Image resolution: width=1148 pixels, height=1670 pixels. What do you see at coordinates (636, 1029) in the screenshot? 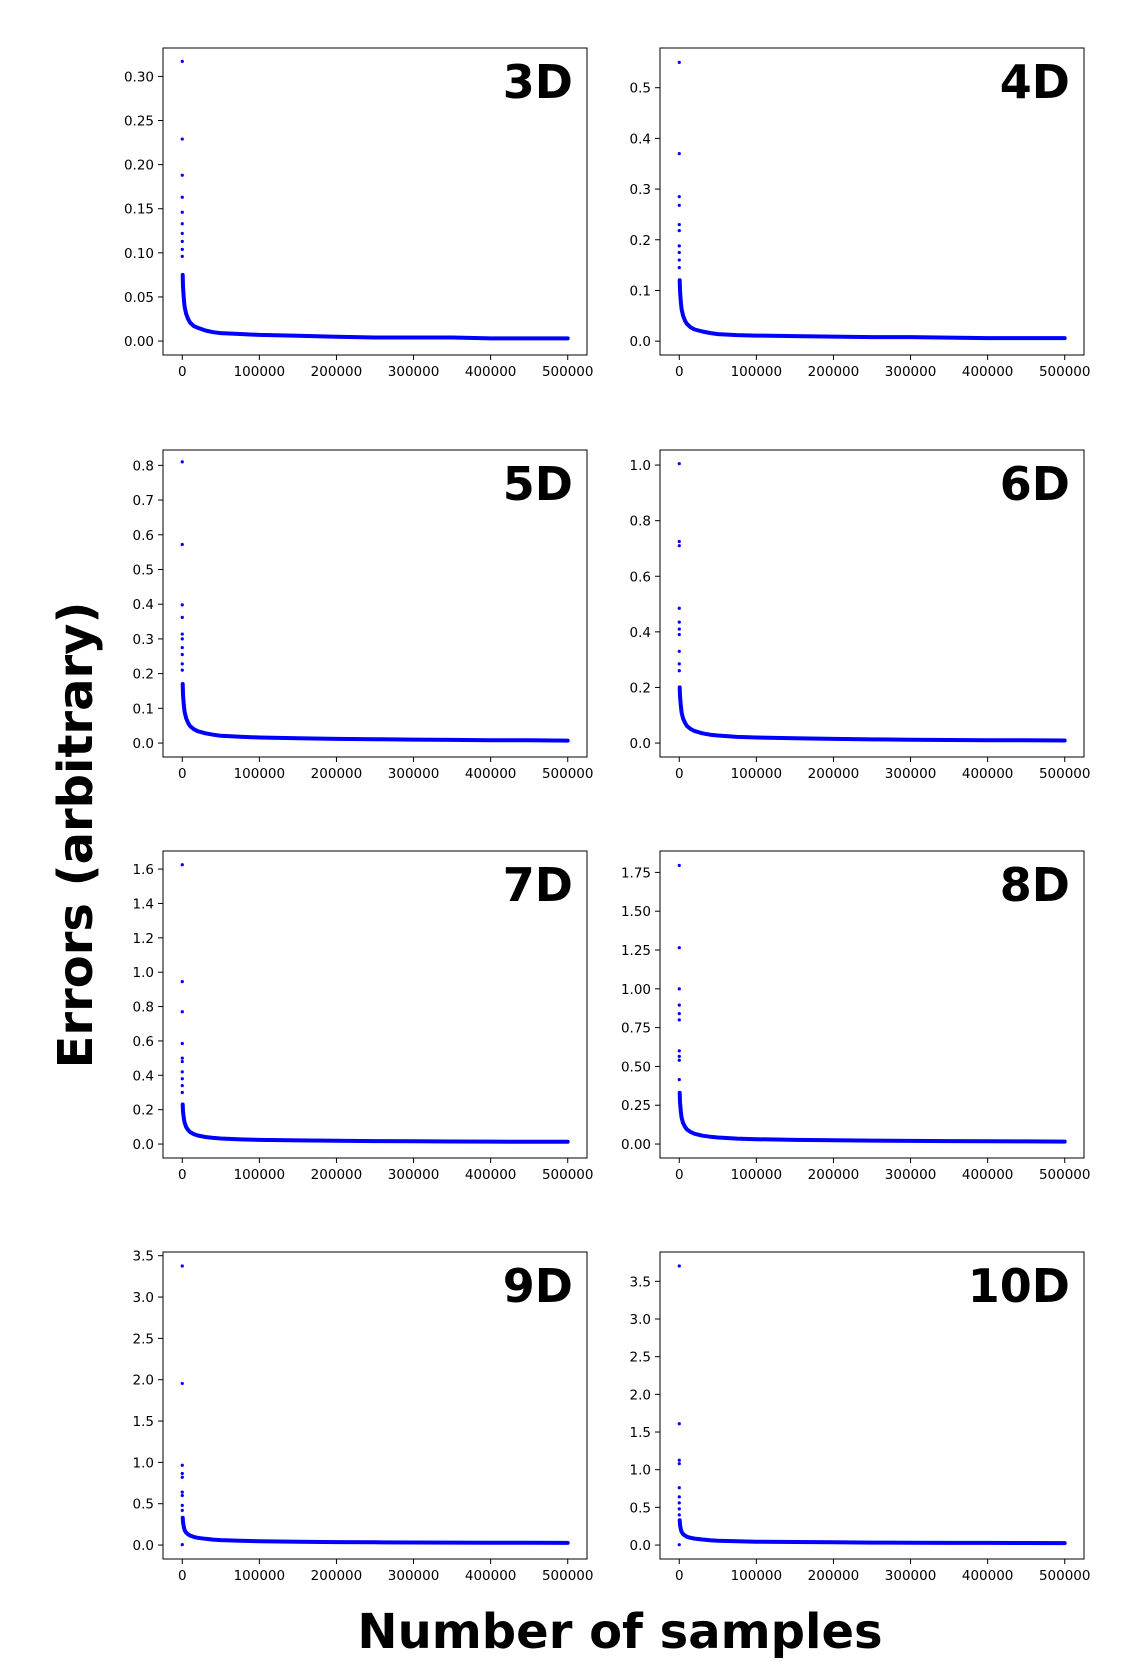
I see `y-tick-label: 0.75` at bounding box center [636, 1029].